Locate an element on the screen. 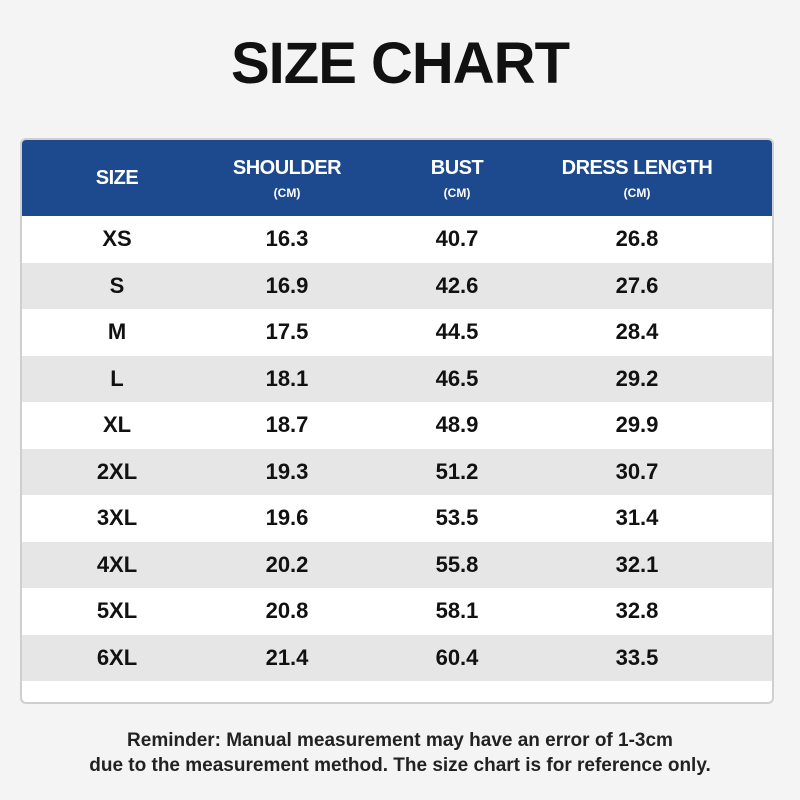  measurement: 29.9 is located at coordinates (637, 424).